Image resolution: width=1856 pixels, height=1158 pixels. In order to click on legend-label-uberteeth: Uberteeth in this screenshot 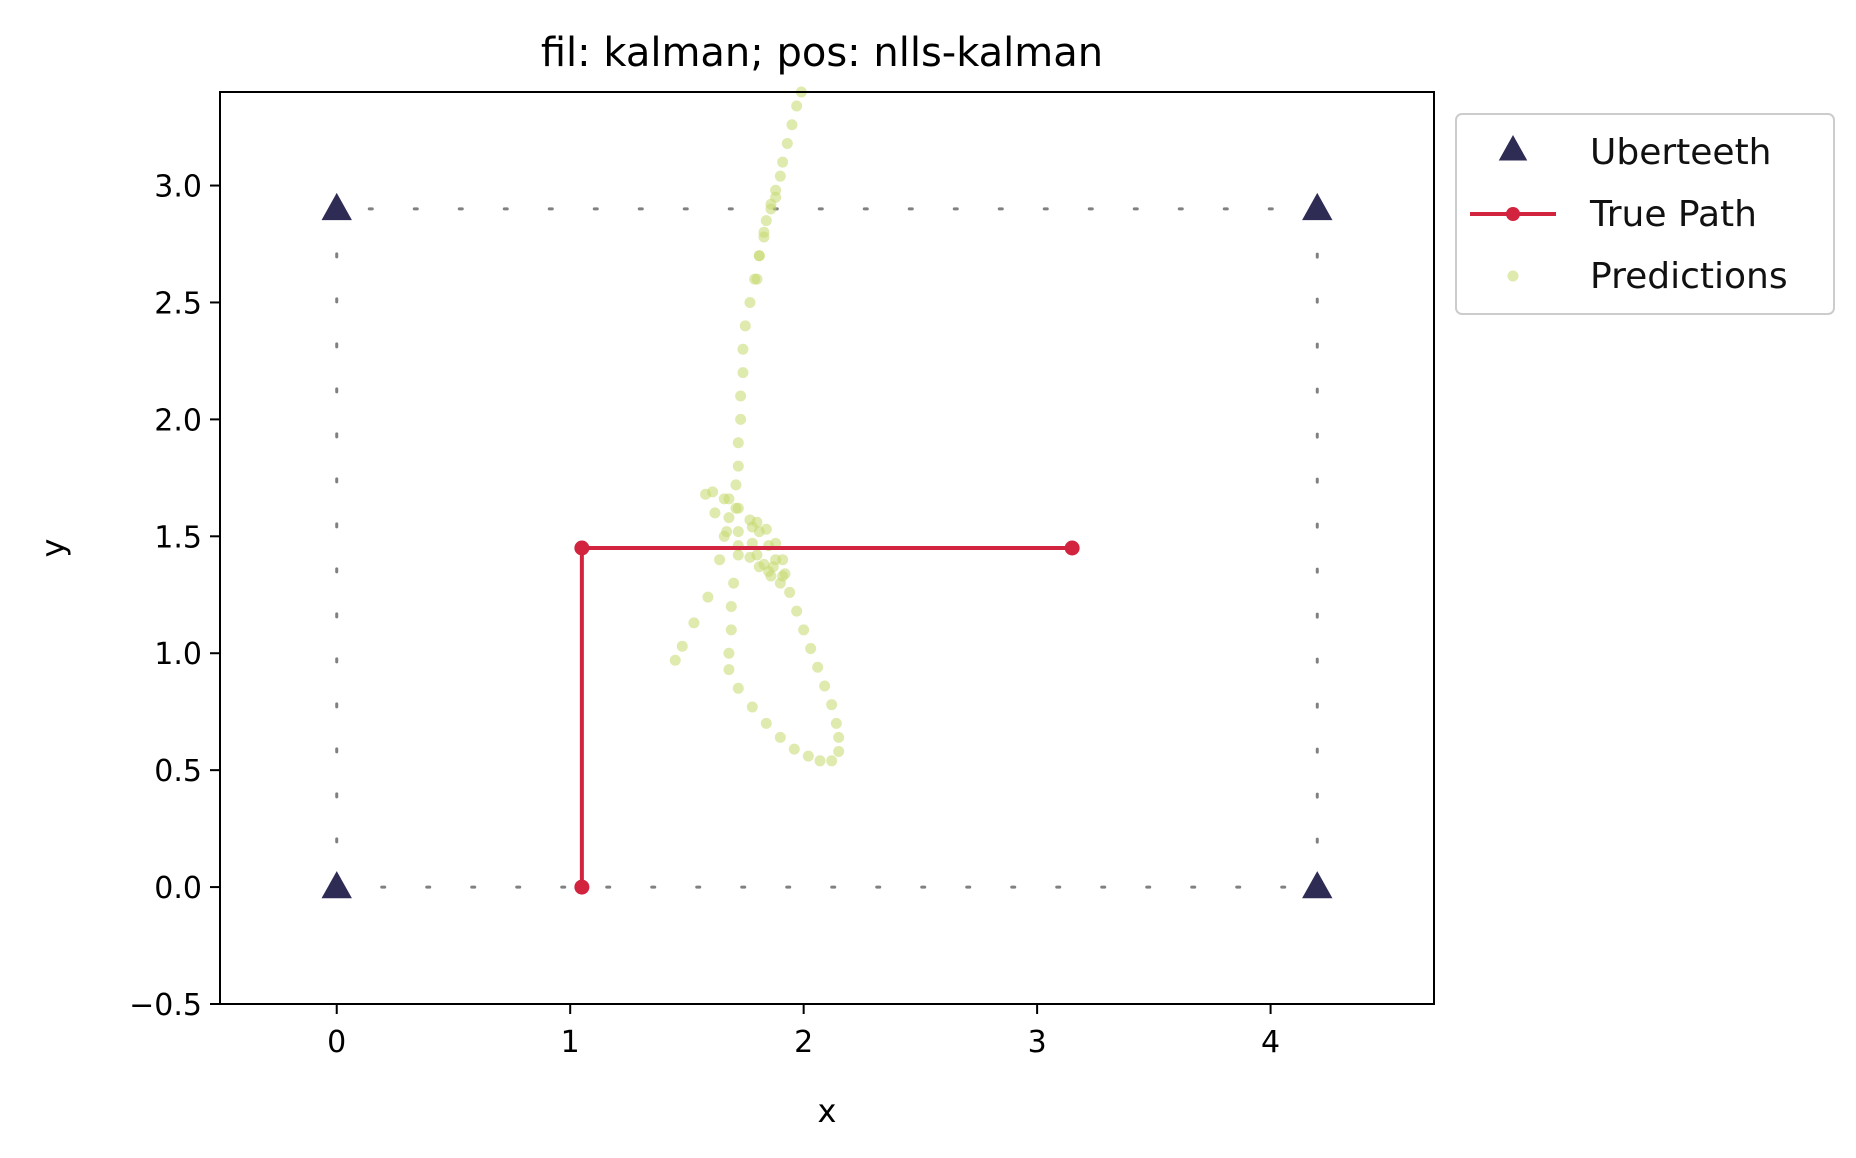, I will do `click(1681, 152)`.